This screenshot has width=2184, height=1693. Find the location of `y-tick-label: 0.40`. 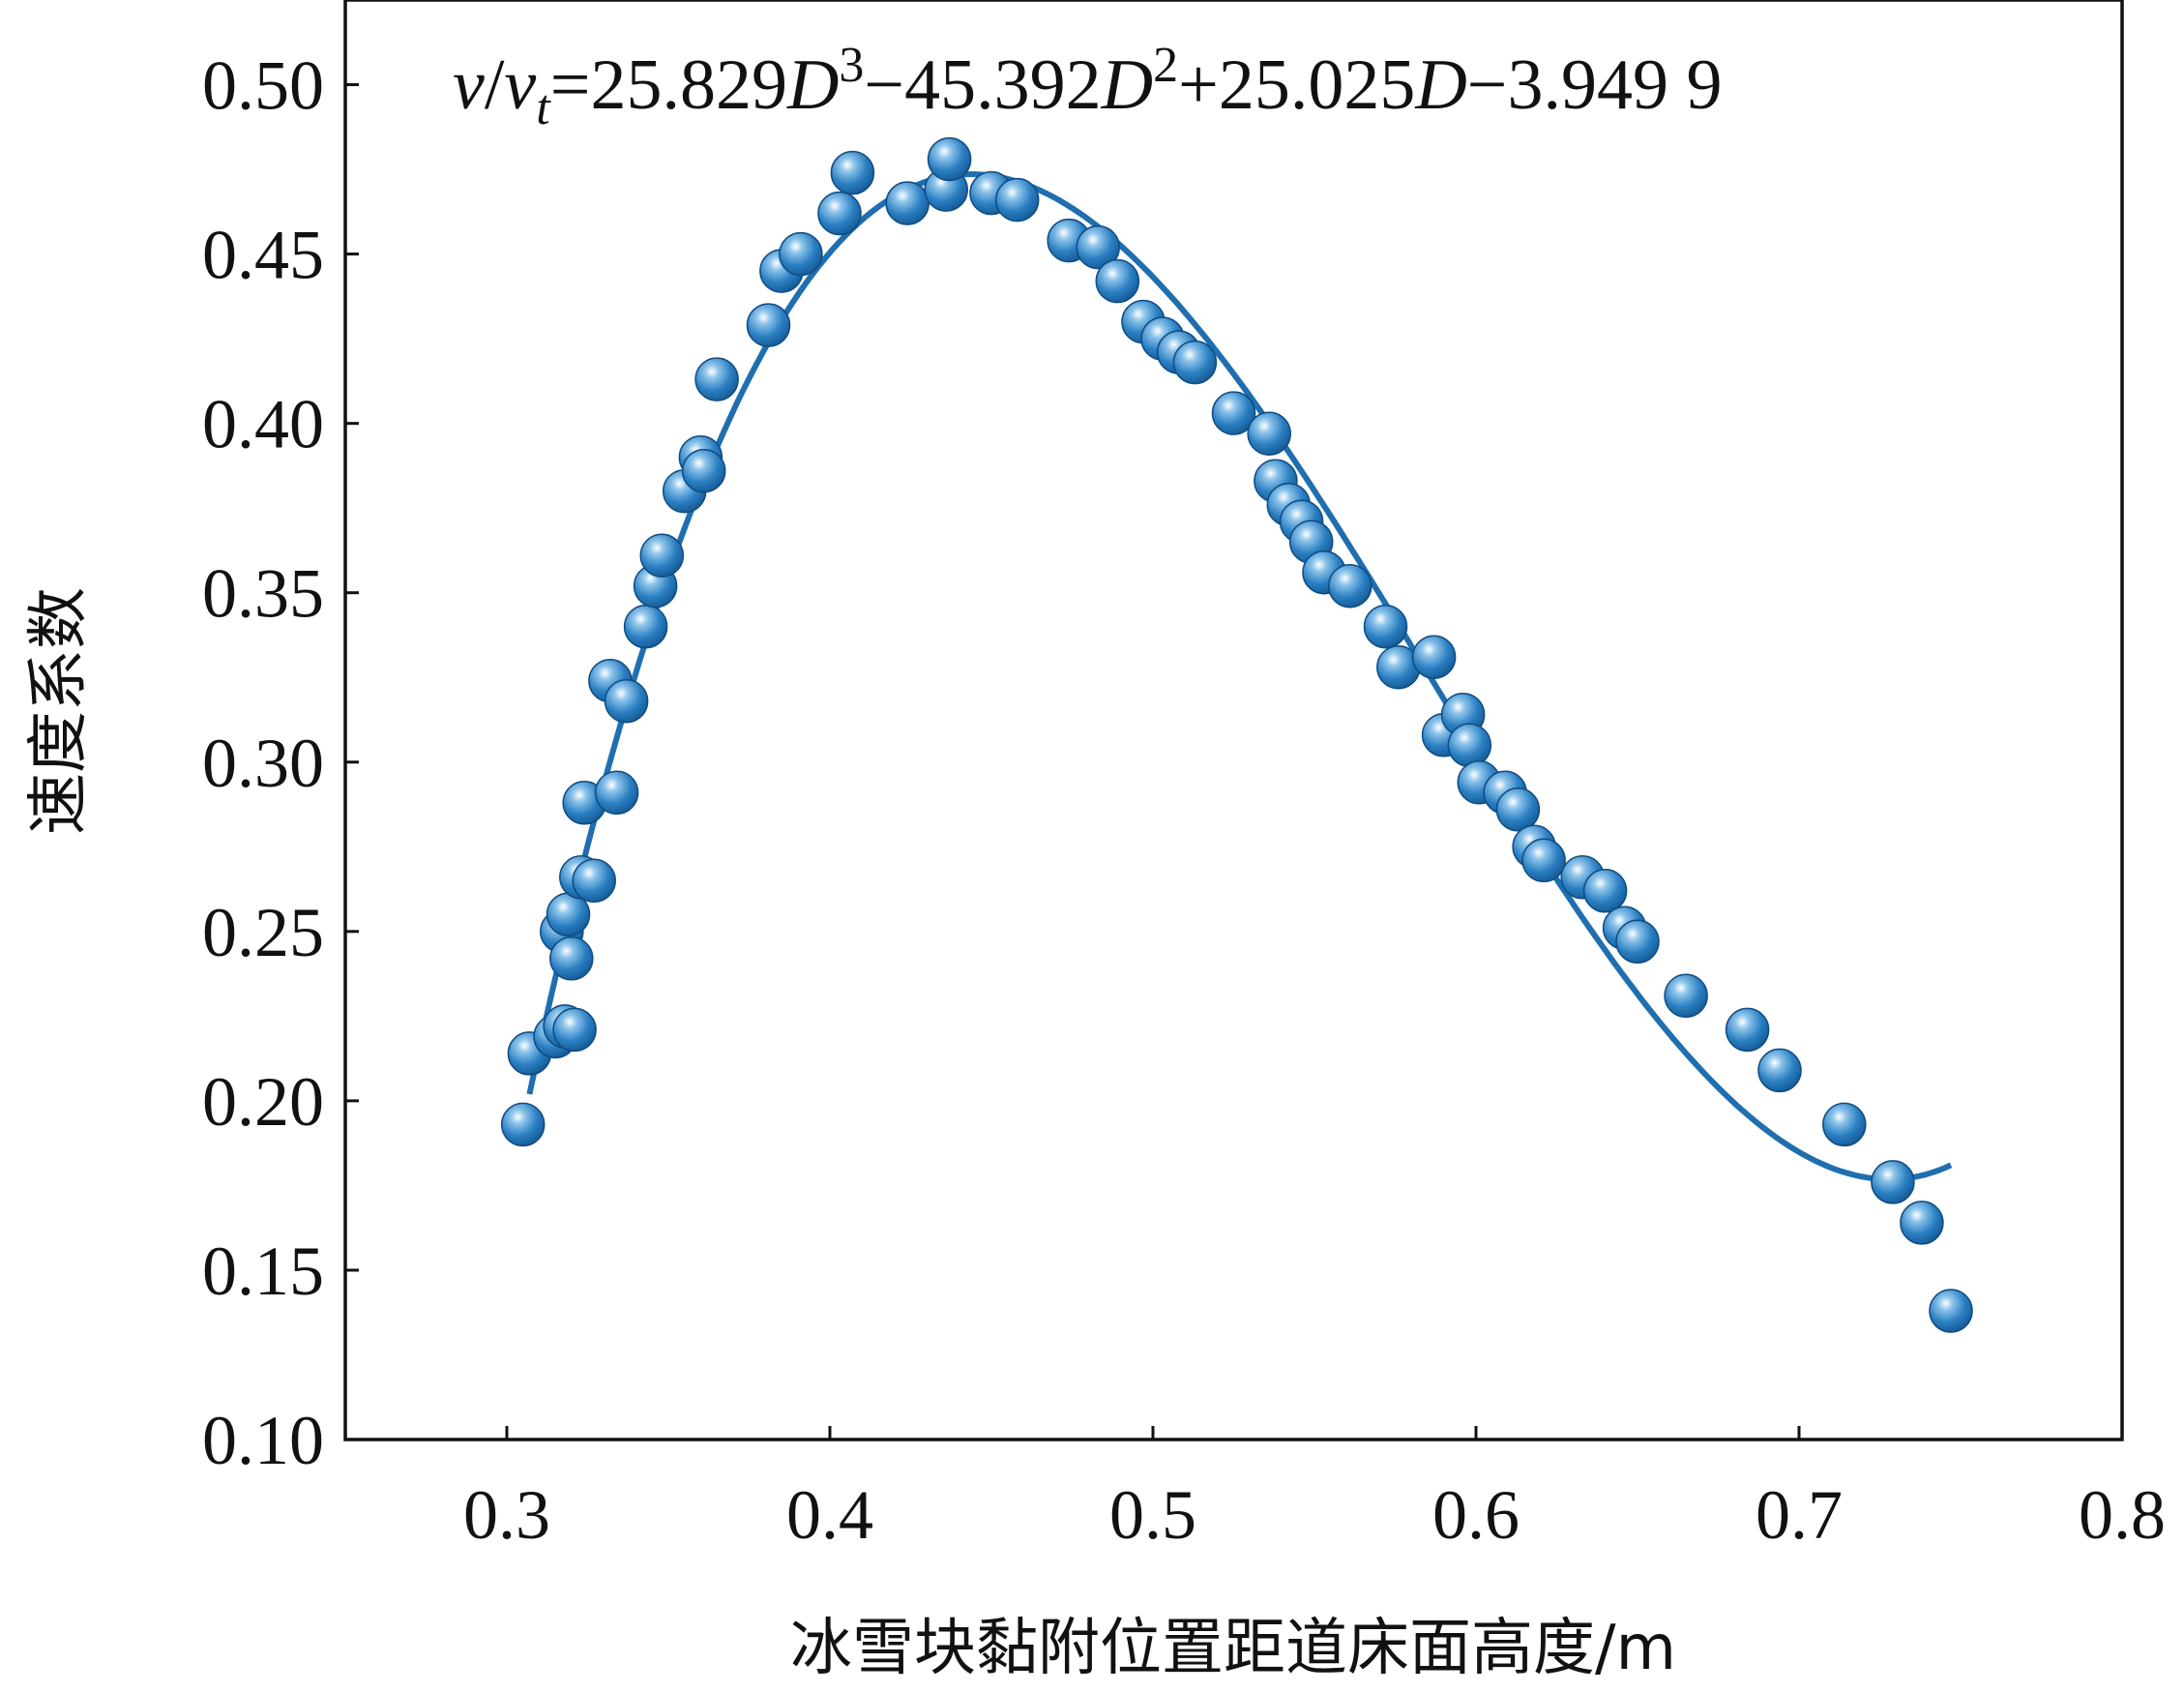

y-tick-label: 0.40 is located at coordinates (263, 424).